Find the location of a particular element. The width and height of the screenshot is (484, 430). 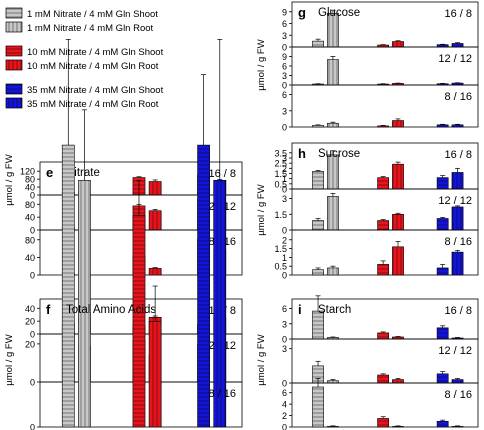

legend-label: 35 mM Nitrate / 4 mM Gln Shoot is located at coordinates (95, 90).